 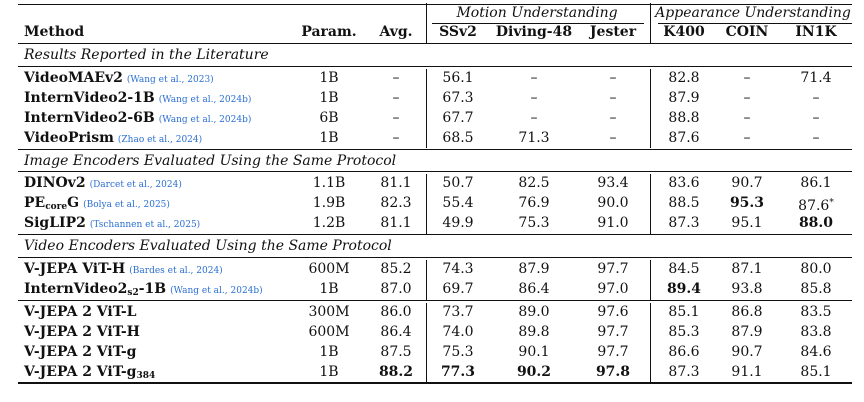 I want to click on param-value: 1.1B, so click(x=329, y=183).